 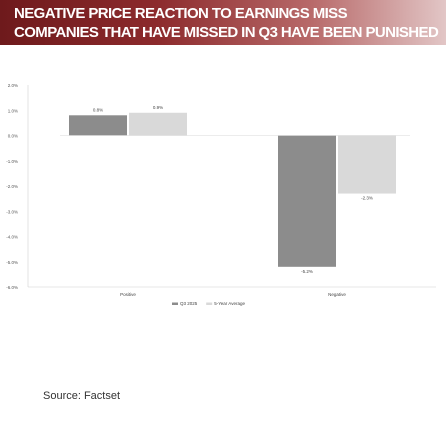 What do you see at coordinates (181, 13) in the screenshot?
I see `chart-title-line-1: NEGATIVE PRICE REACTION TO EARNINGS MISS` at bounding box center [181, 13].